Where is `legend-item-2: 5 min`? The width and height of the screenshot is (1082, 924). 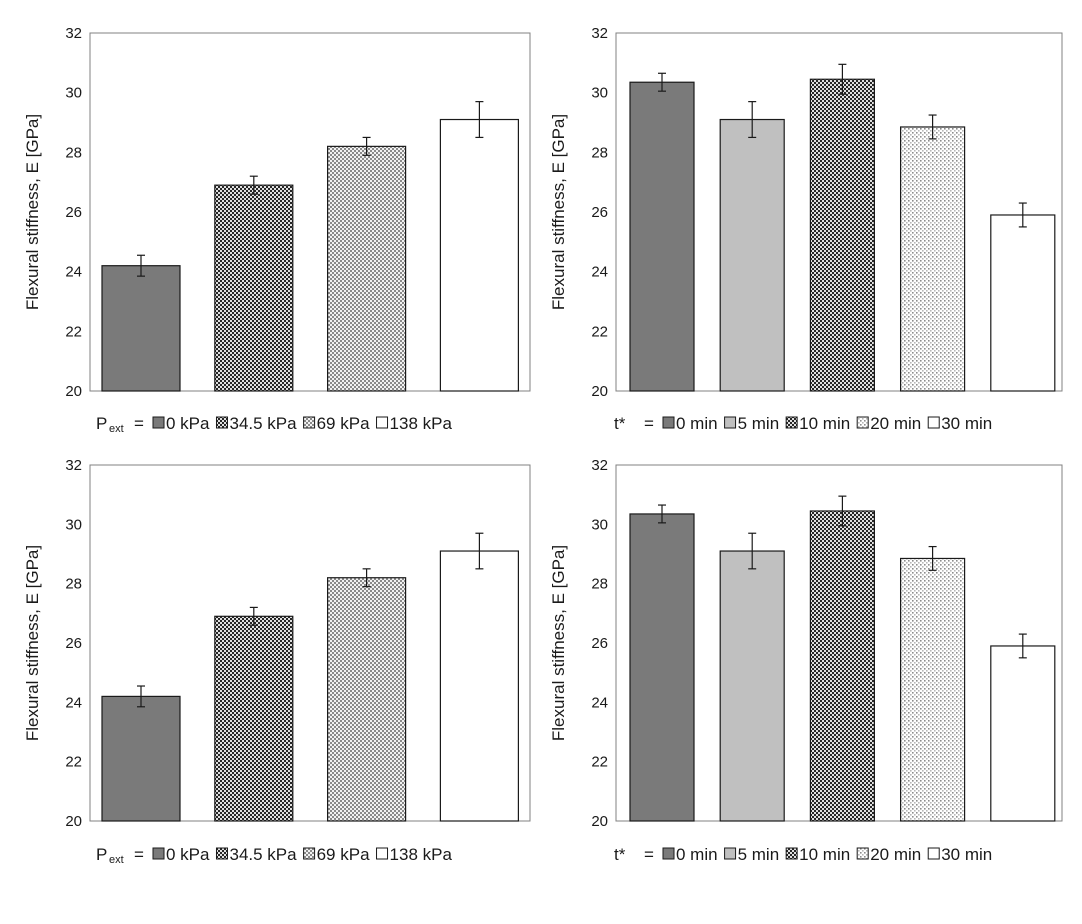 legend-item-2: 5 min is located at coordinates (751, 423).